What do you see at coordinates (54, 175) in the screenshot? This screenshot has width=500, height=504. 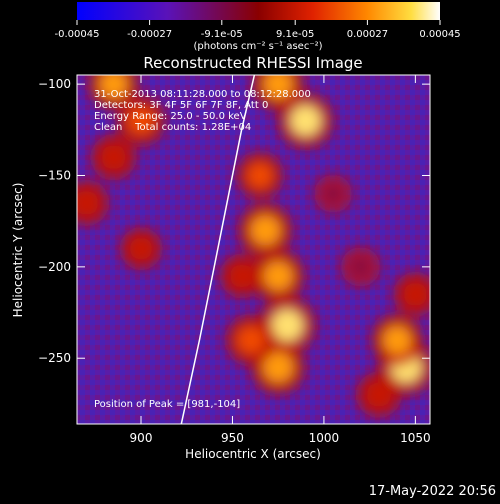 I see `y-tick-label: −150` at bounding box center [54, 175].